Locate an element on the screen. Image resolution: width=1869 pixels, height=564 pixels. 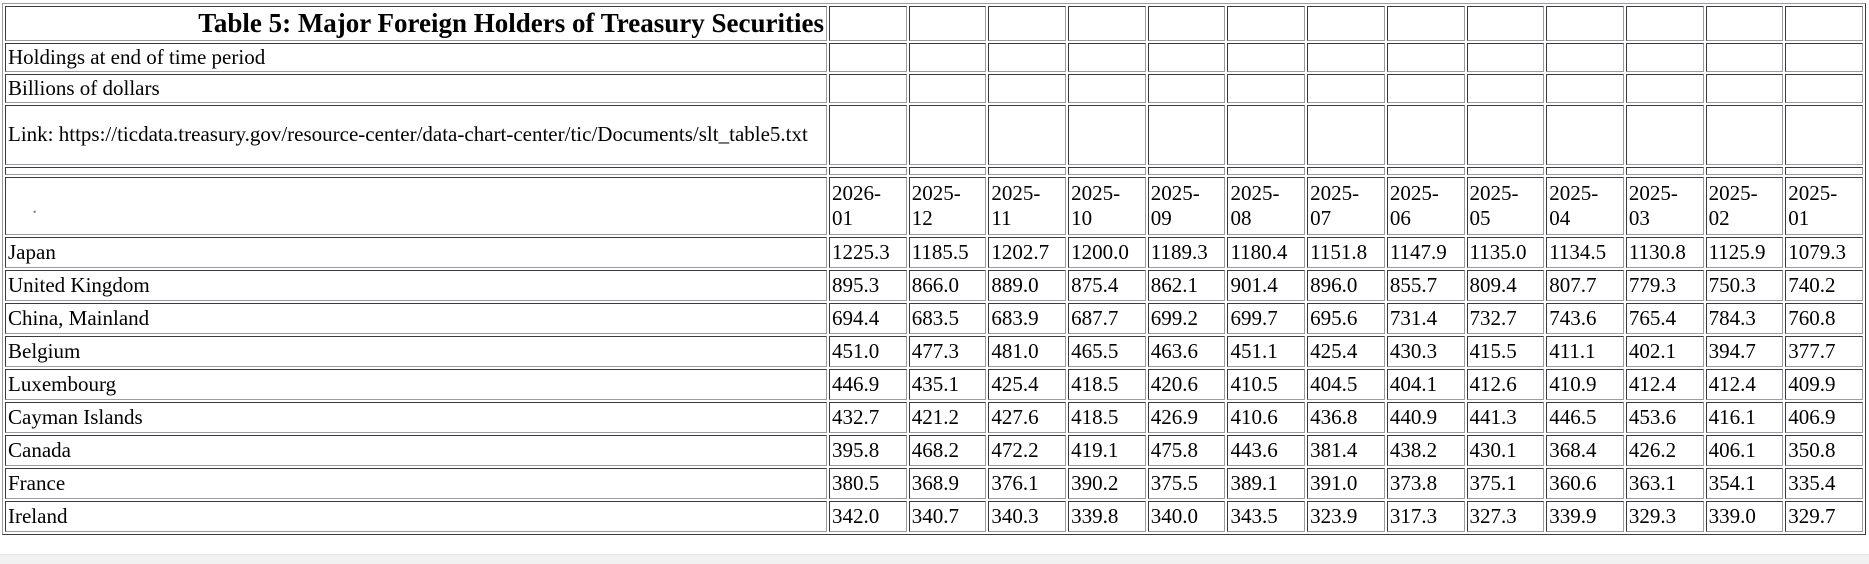
data-cell: 477.3 is located at coordinates (947, 351).